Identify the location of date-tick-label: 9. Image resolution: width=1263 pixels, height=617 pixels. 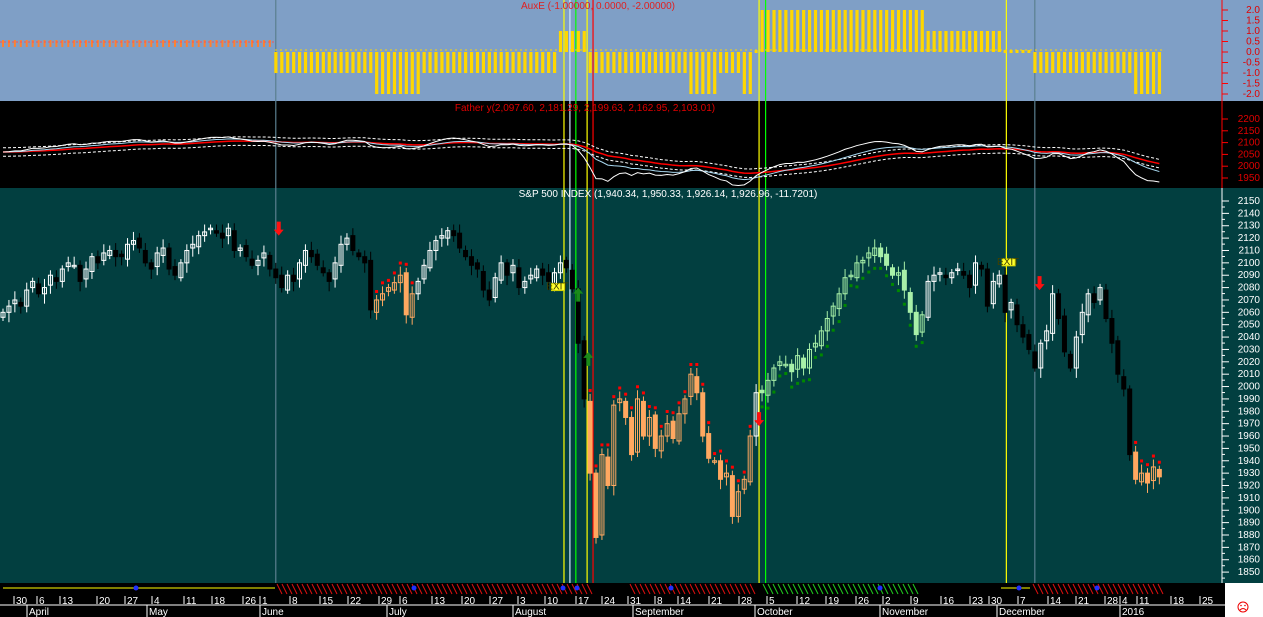
(916, 601).